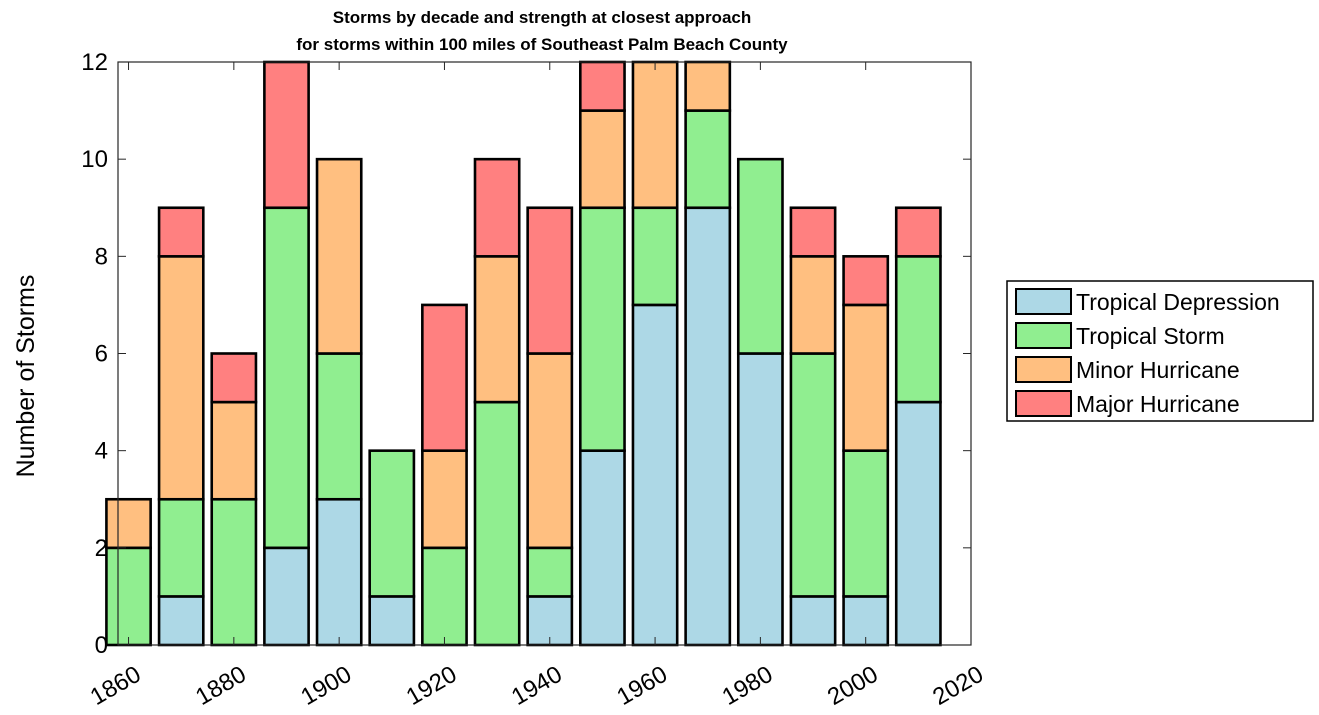 This screenshot has height=715, width=1319. What do you see at coordinates (958, 686) in the screenshot?
I see `x-tick-label-2020: 2020` at bounding box center [958, 686].